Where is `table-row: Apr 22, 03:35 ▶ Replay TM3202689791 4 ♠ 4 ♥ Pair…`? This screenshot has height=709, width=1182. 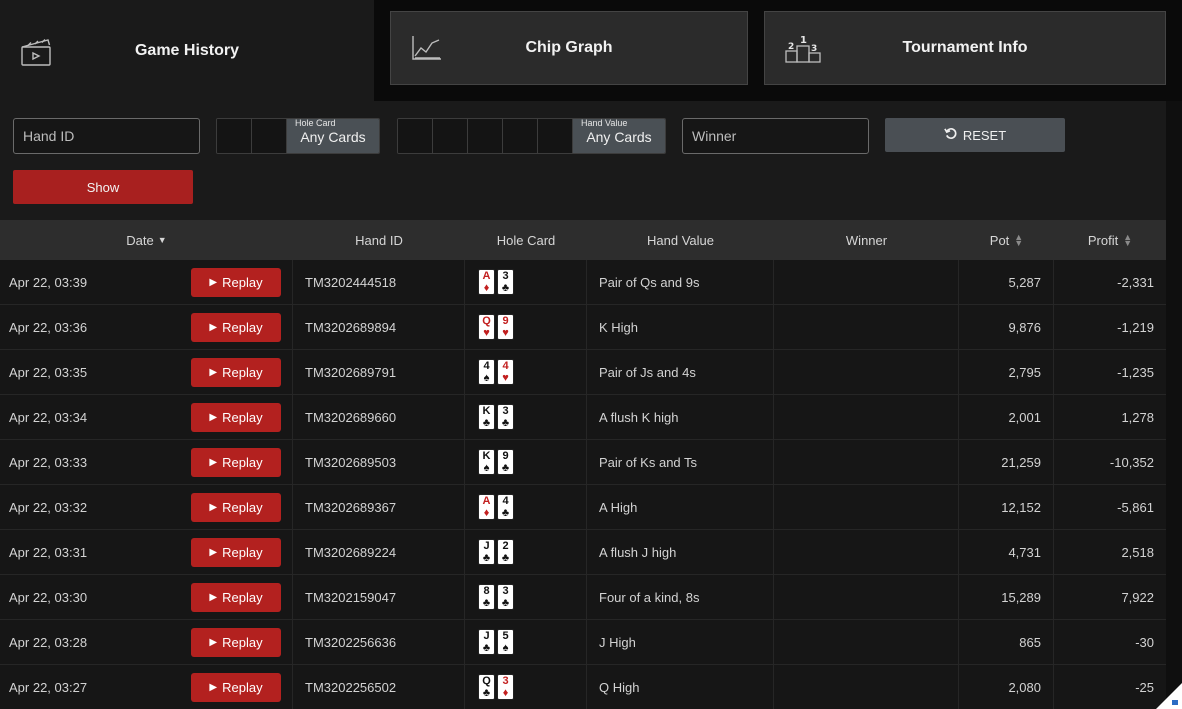
table-row: Apr 22, 03:35 ▶ Replay TM3202689791 4 ♠ 4 ♥ Pair… is located at coordinates (583, 372).